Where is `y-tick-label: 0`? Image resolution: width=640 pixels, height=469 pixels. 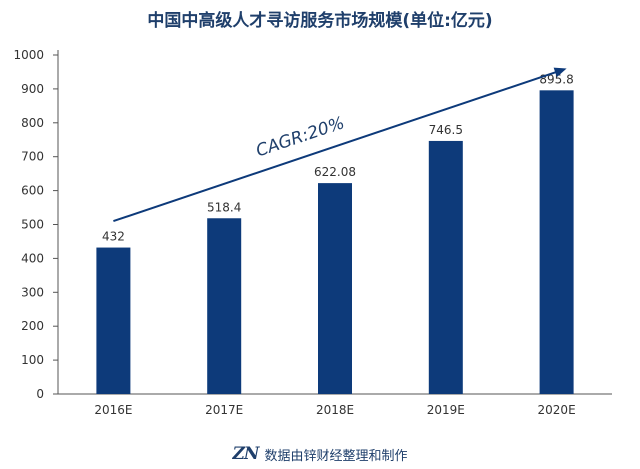 y-tick-label: 0 is located at coordinates (40, 394).